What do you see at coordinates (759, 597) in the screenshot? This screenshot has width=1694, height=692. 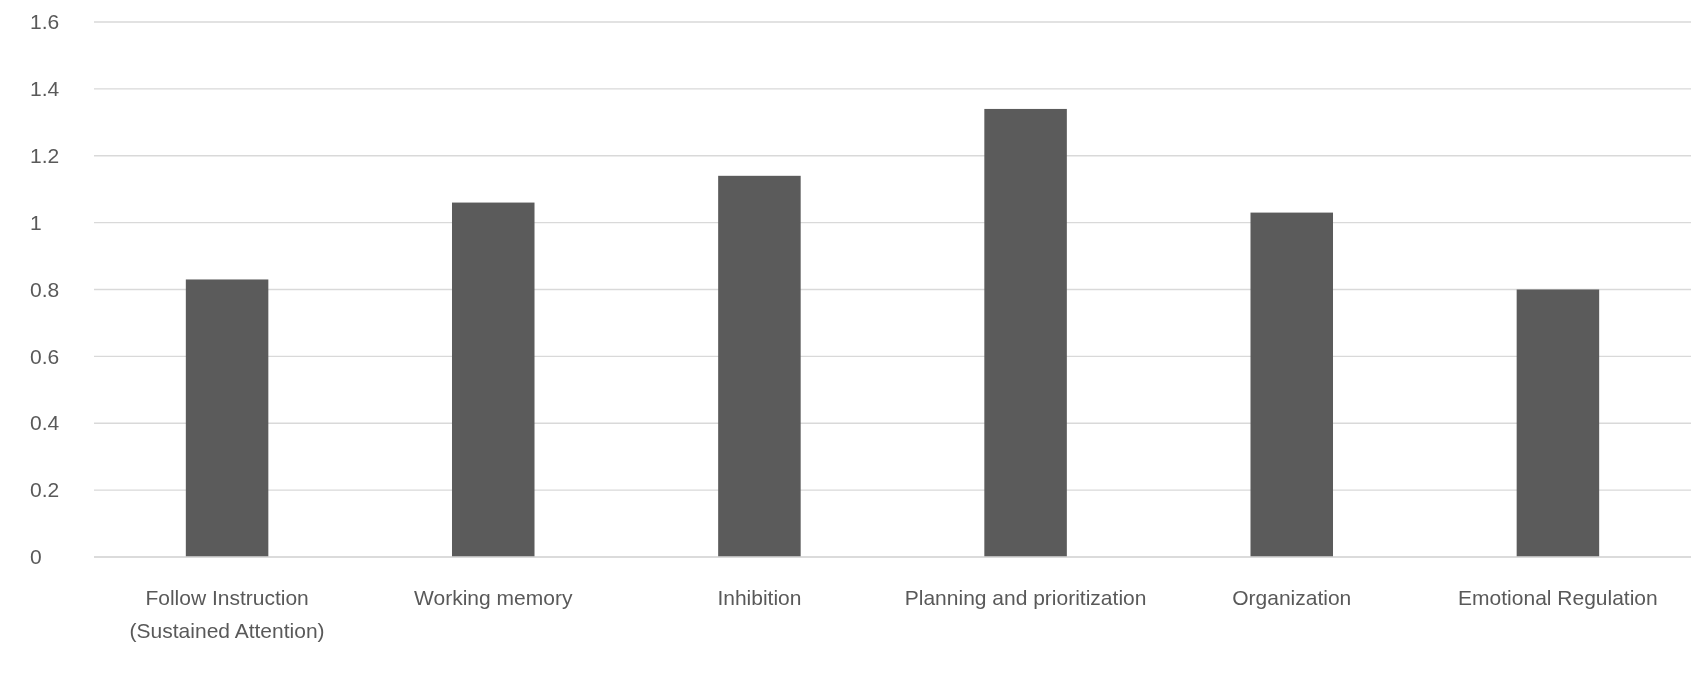 I see `x-tick-label: Inhibition` at bounding box center [759, 597].